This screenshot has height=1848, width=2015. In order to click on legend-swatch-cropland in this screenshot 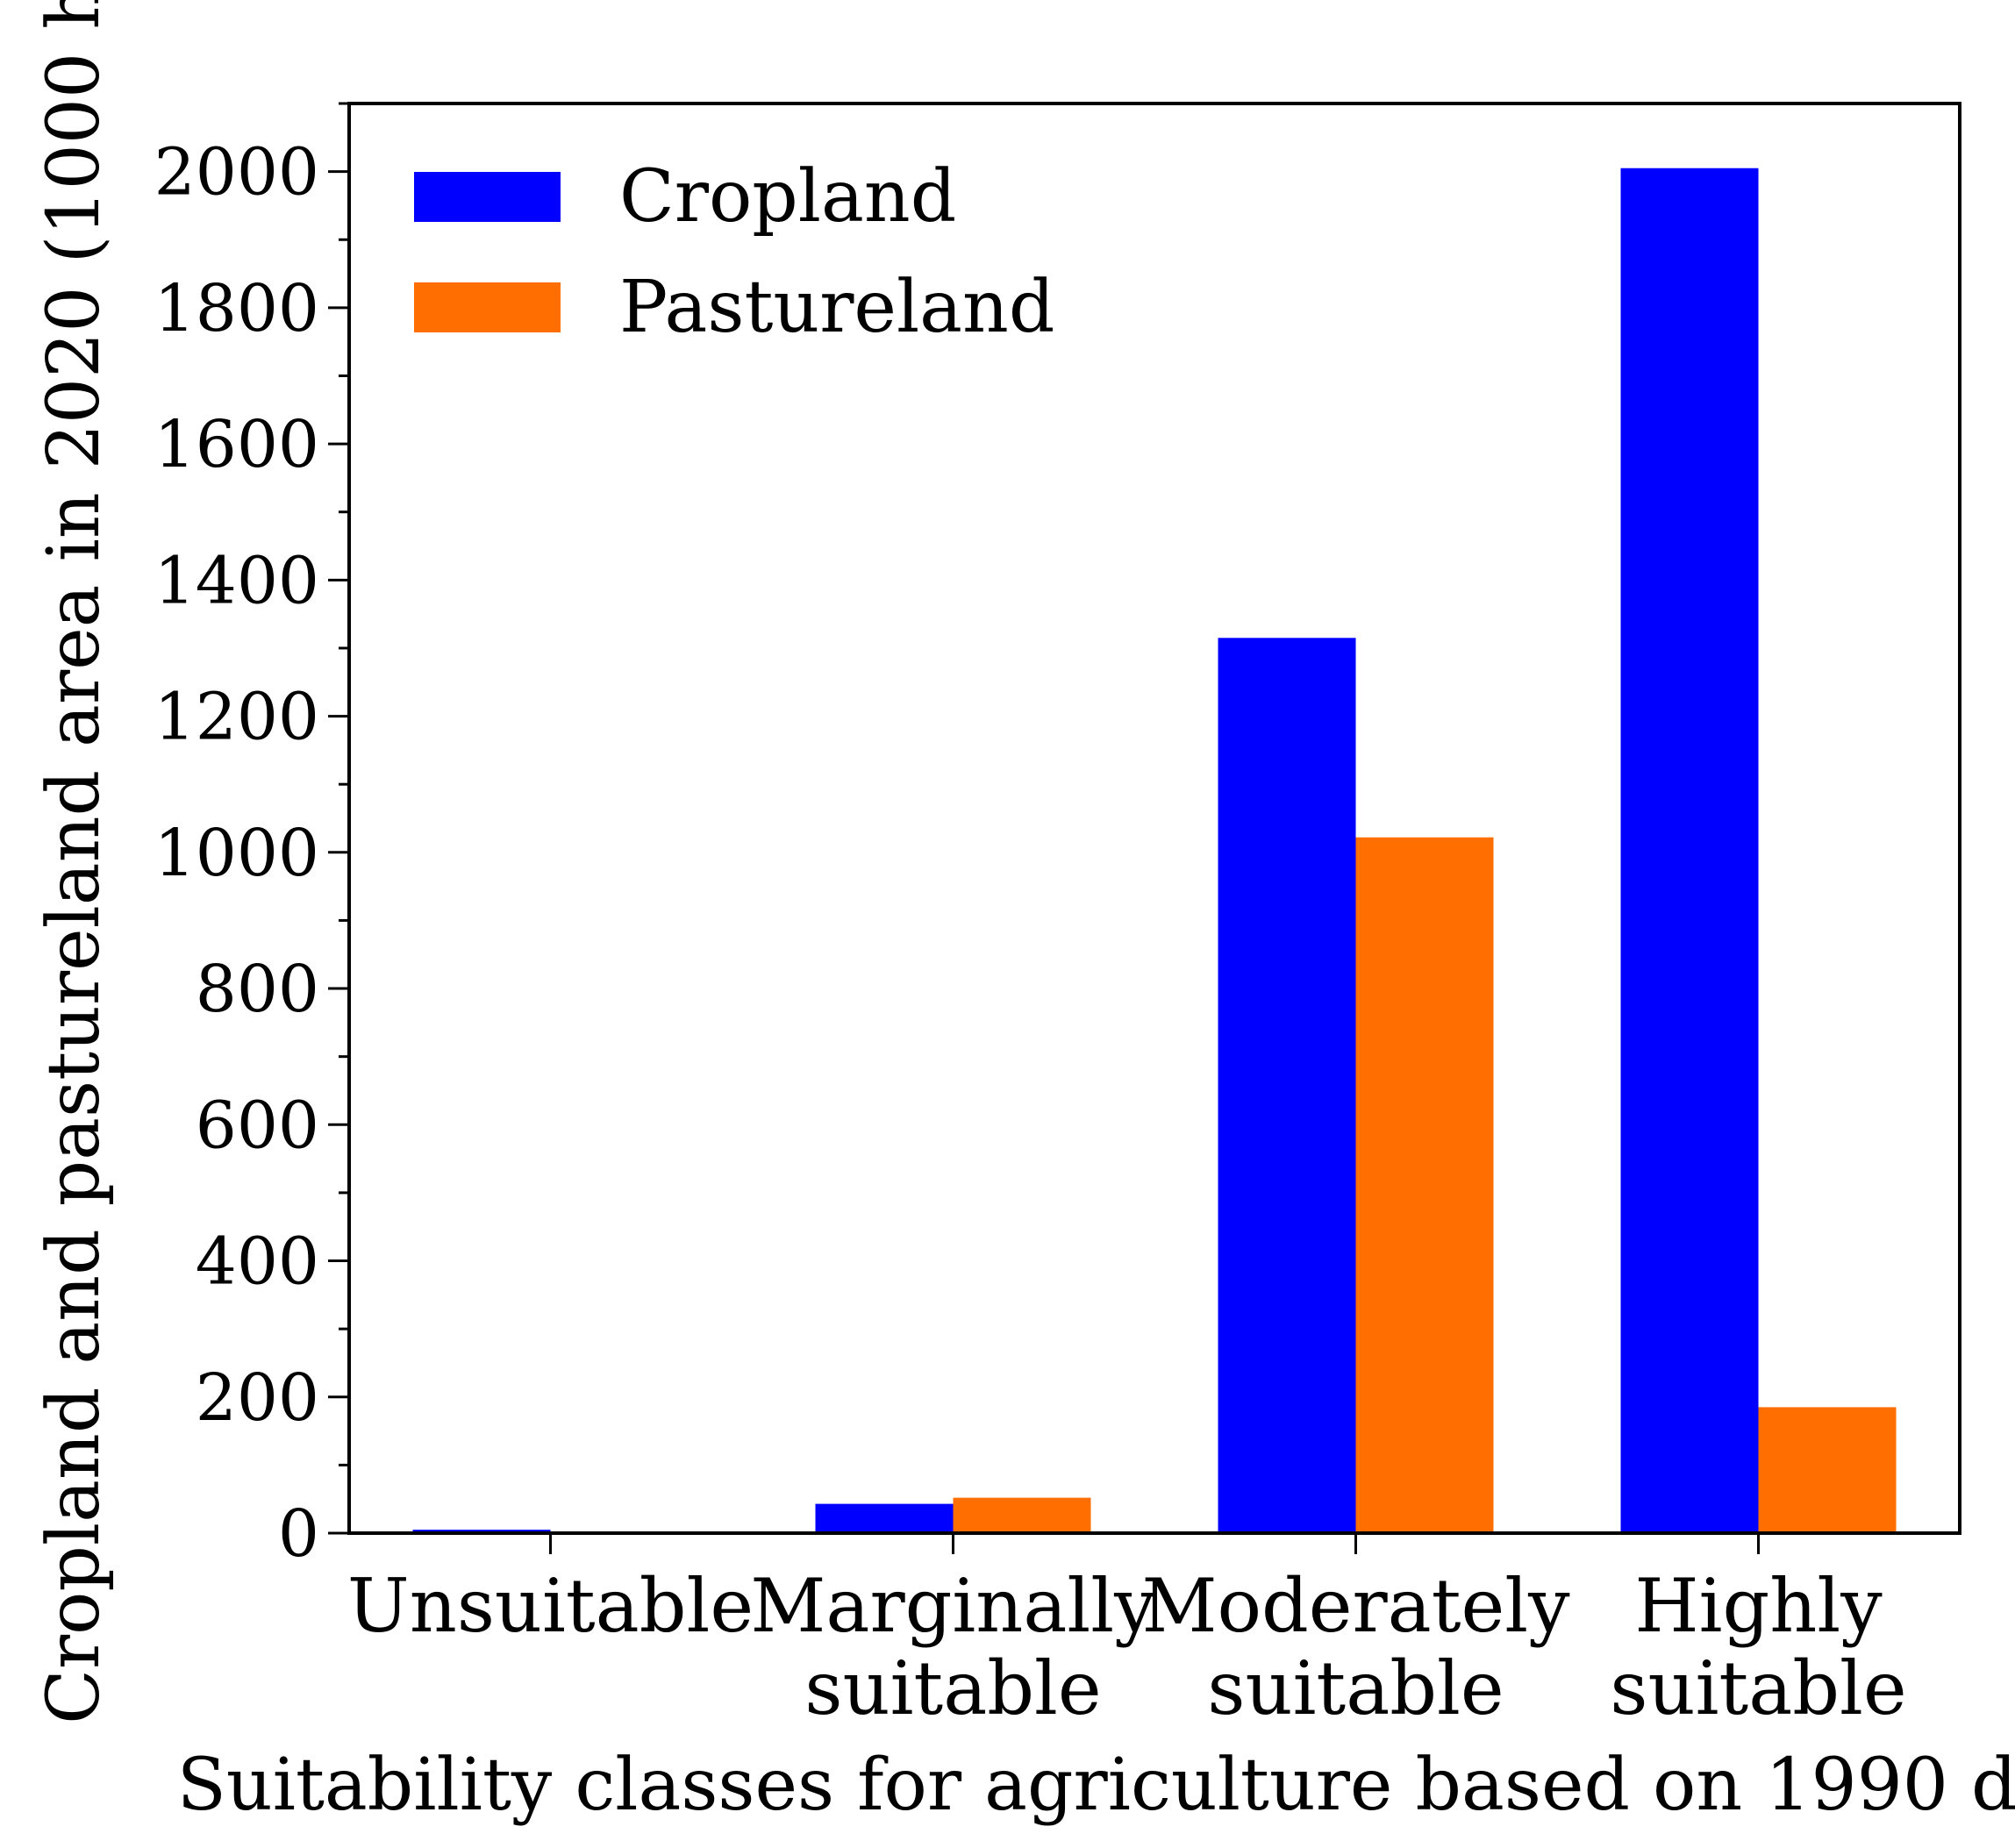, I will do `click(487, 197)`.